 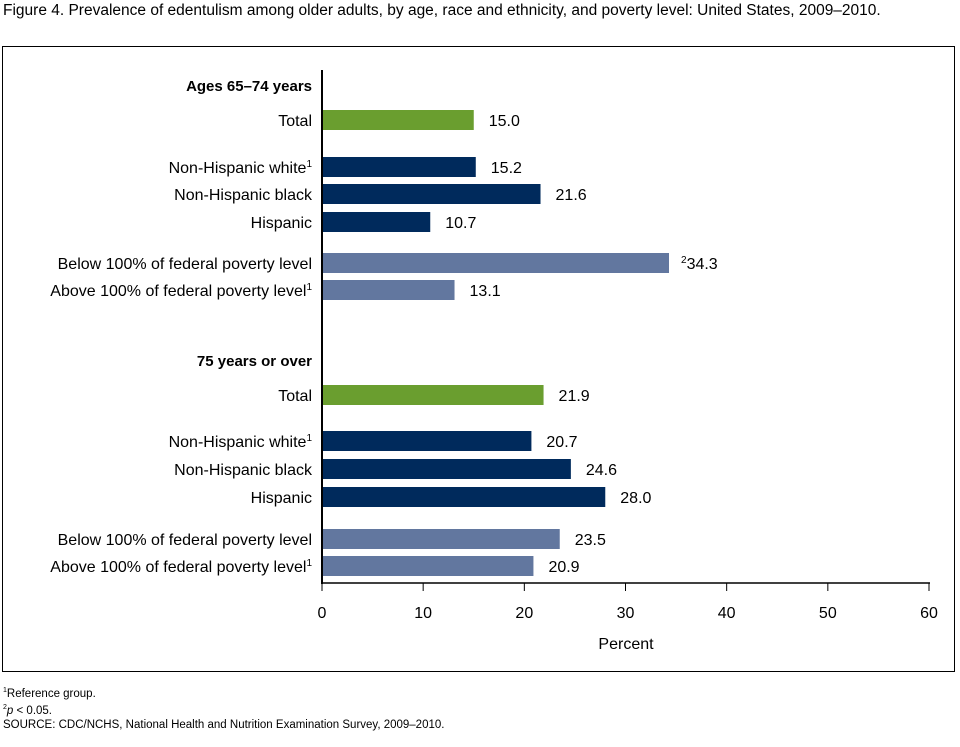 What do you see at coordinates (699, 264) in the screenshot?
I see `value-label: 234.3` at bounding box center [699, 264].